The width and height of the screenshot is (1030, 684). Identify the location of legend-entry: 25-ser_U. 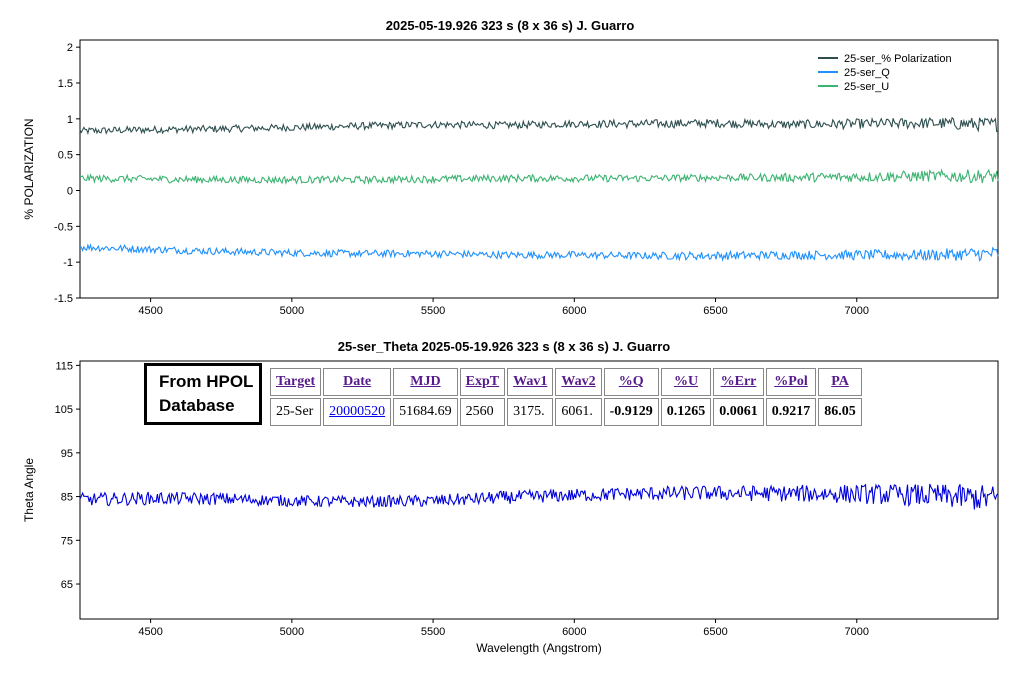
(866, 87).